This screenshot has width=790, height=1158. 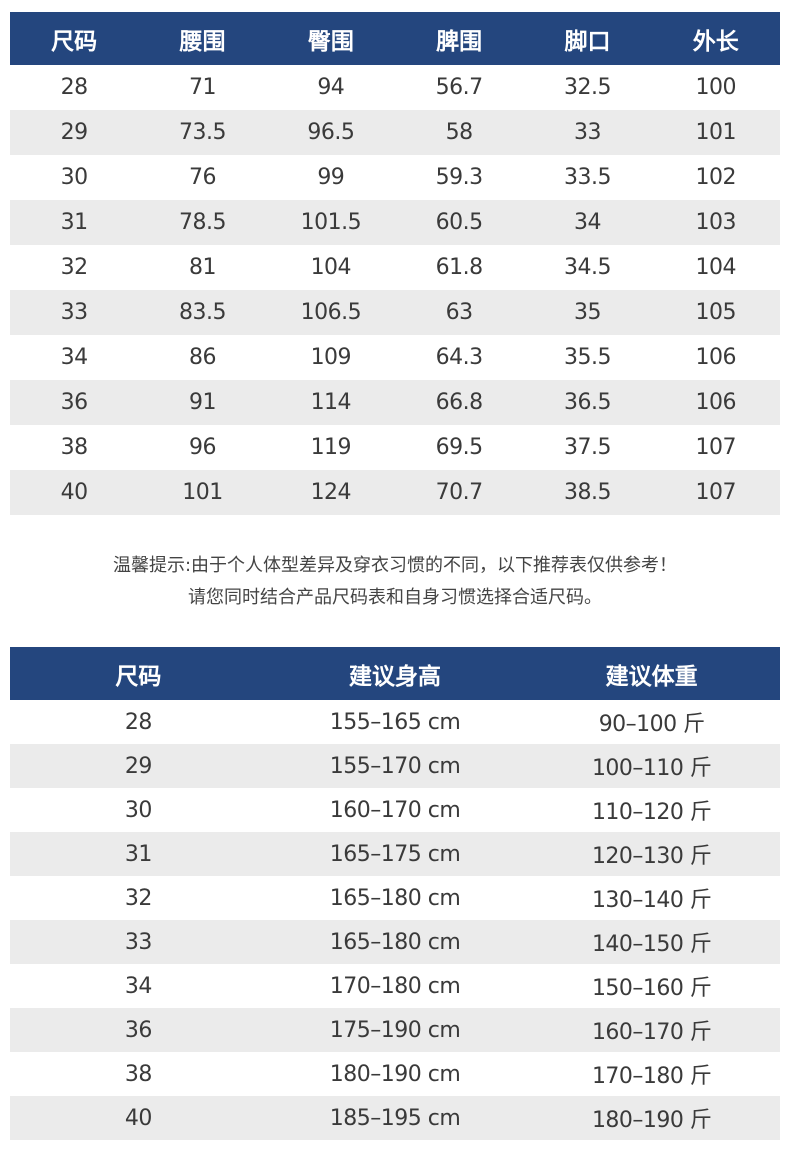 What do you see at coordinates (459, 222) in the screenshot?
I see `table-cell: 60.5` at bounding box center [459, 222].